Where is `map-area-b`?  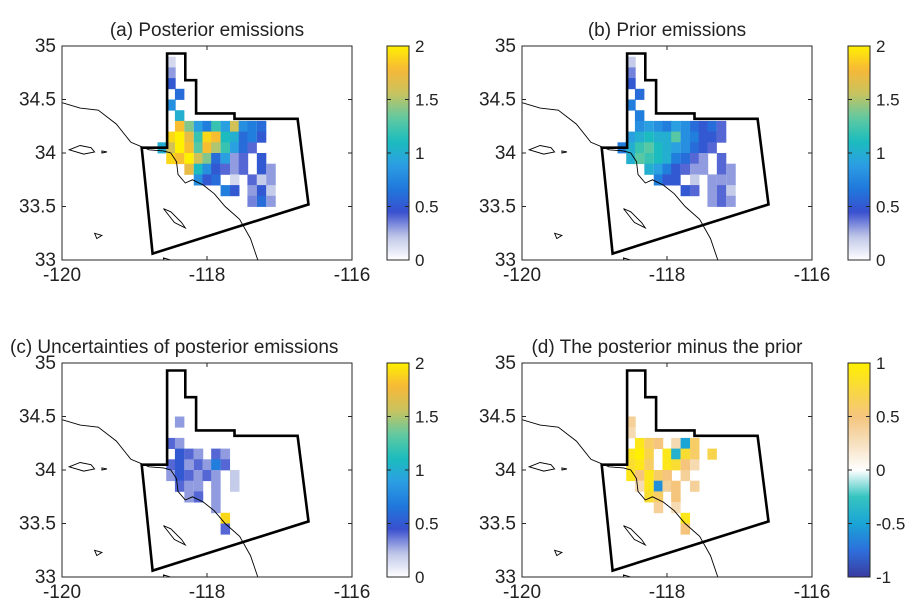
map-area-b is located at coordinates (646, 156).